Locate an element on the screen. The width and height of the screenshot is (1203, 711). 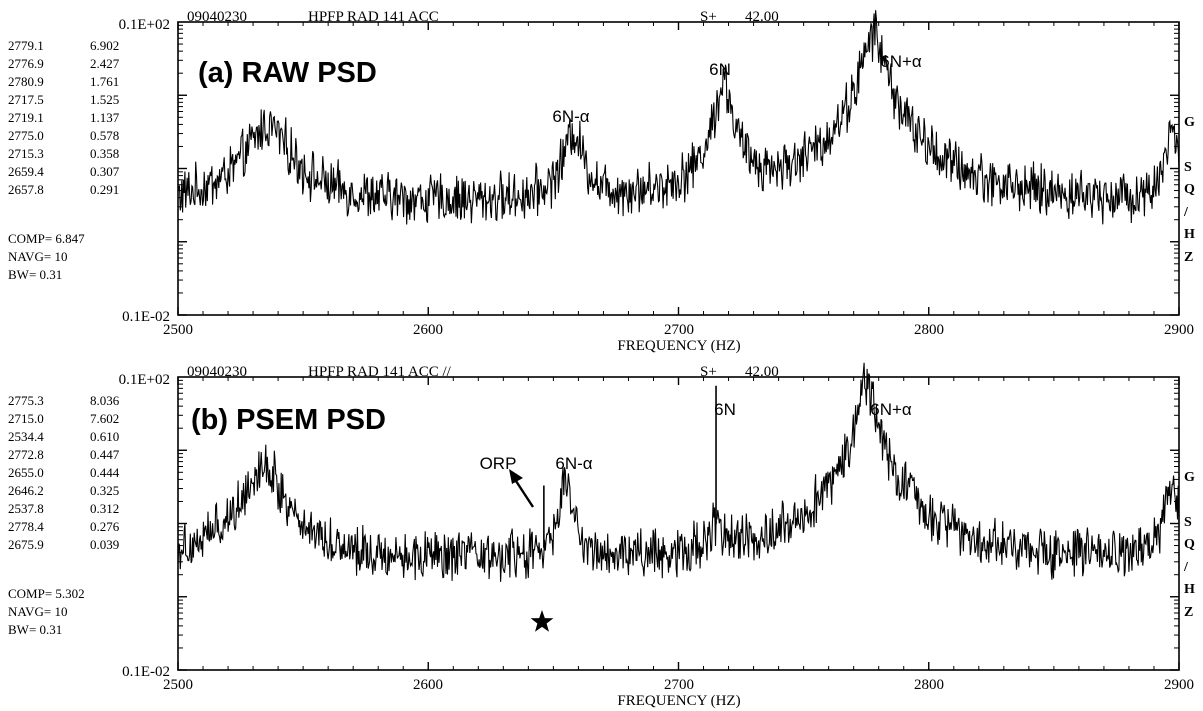
peak-val-9: 0.039 is located at coordinates (104, 544).